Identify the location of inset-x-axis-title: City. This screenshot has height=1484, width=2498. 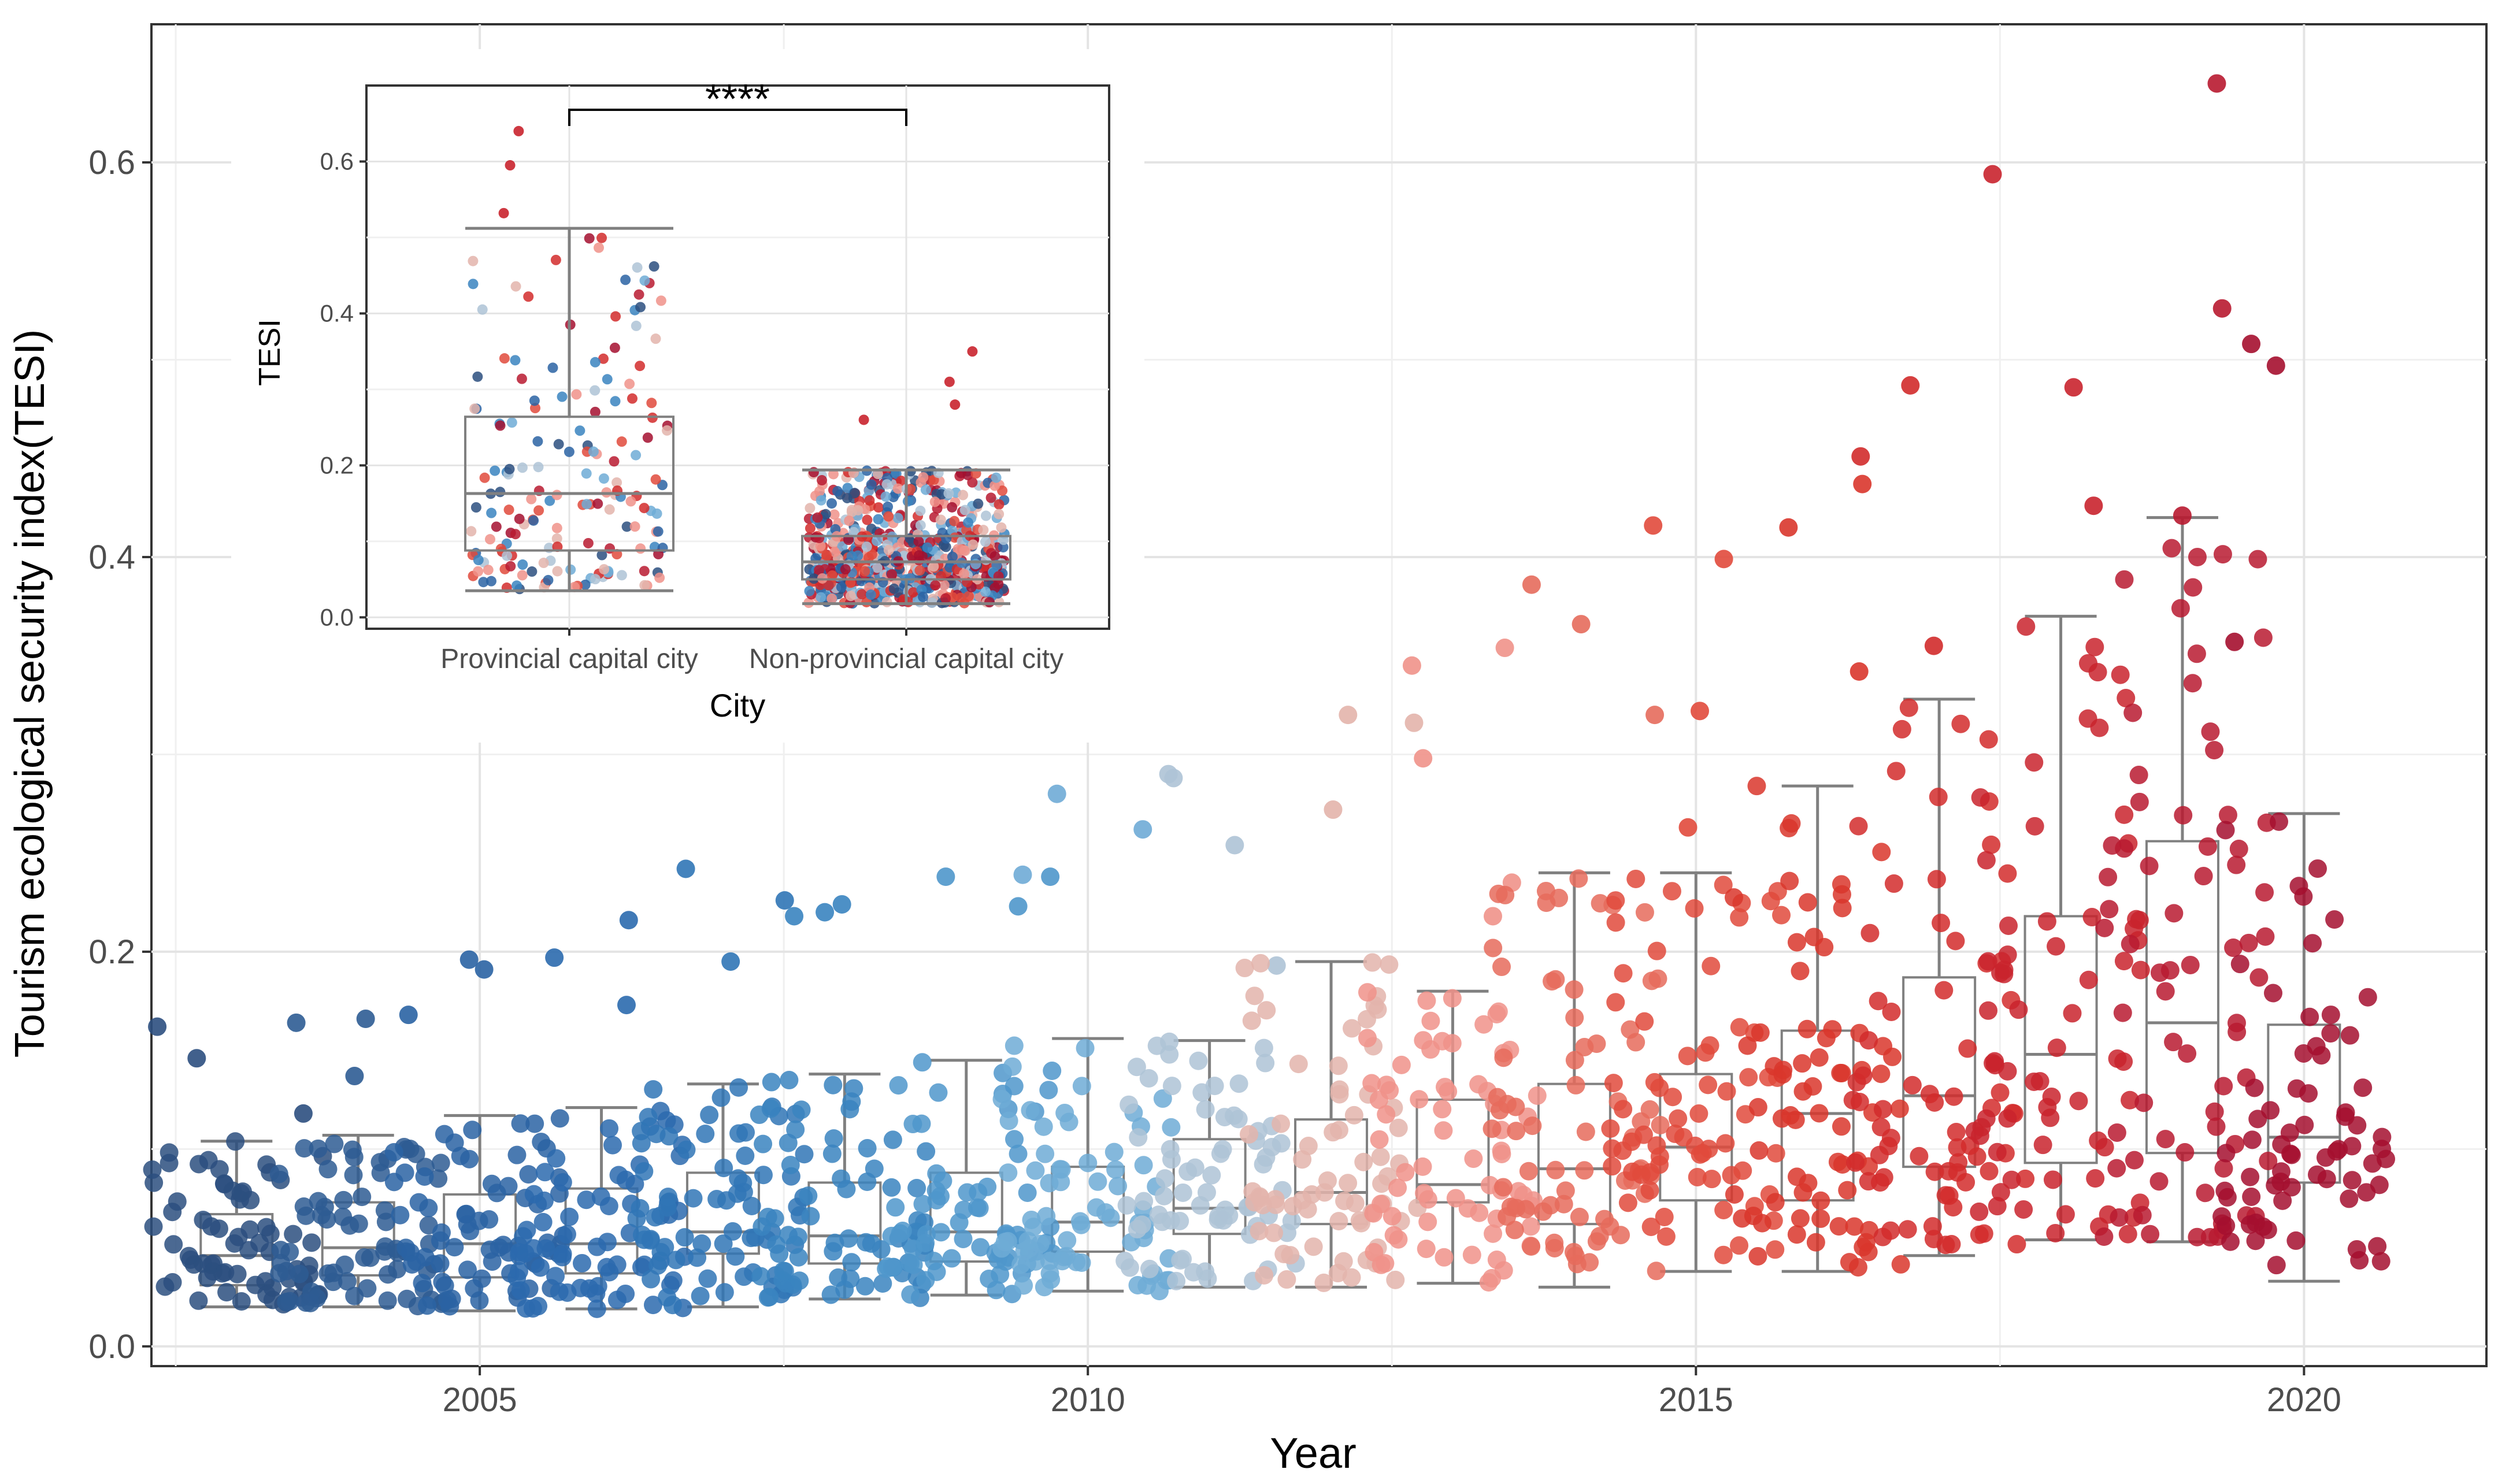
(737, 705).